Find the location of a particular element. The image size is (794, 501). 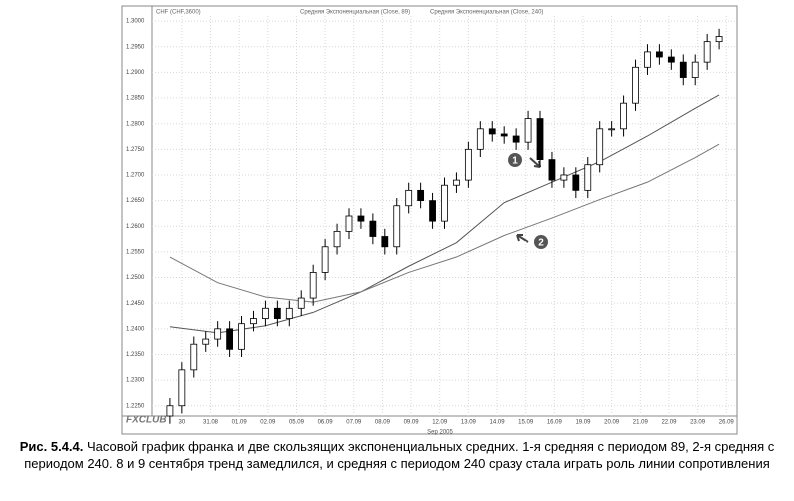

y-tick-label: 1.2350 is located at coordinates (135, 355).